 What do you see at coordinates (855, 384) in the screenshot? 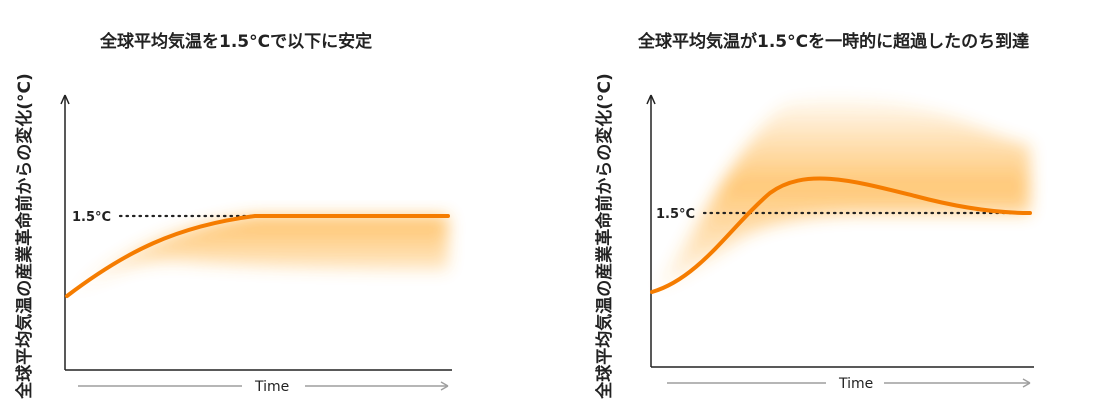
I see `chart-2-x-axis-label: Time` at bounding box center [855, 384].